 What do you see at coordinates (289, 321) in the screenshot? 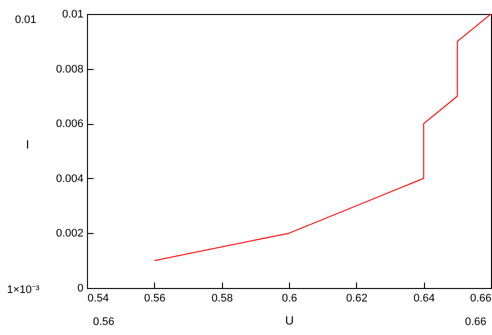
I see `x-axis-title: U` at bounding box center [289, 321].